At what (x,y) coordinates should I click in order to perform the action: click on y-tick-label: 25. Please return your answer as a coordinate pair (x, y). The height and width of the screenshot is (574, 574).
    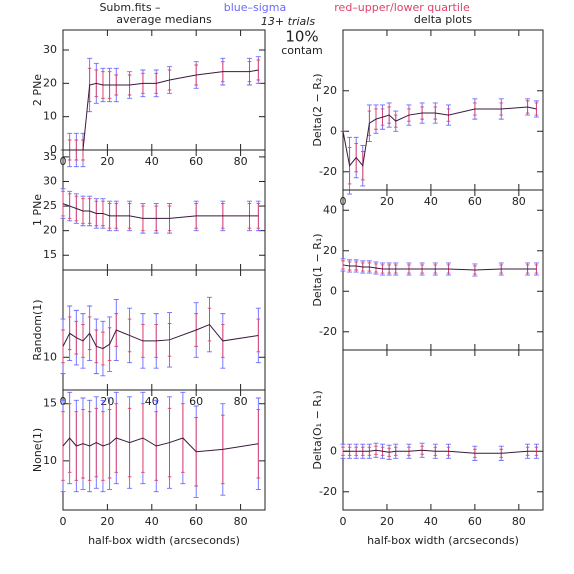
    Looking at the image, I should click on (50, 205).